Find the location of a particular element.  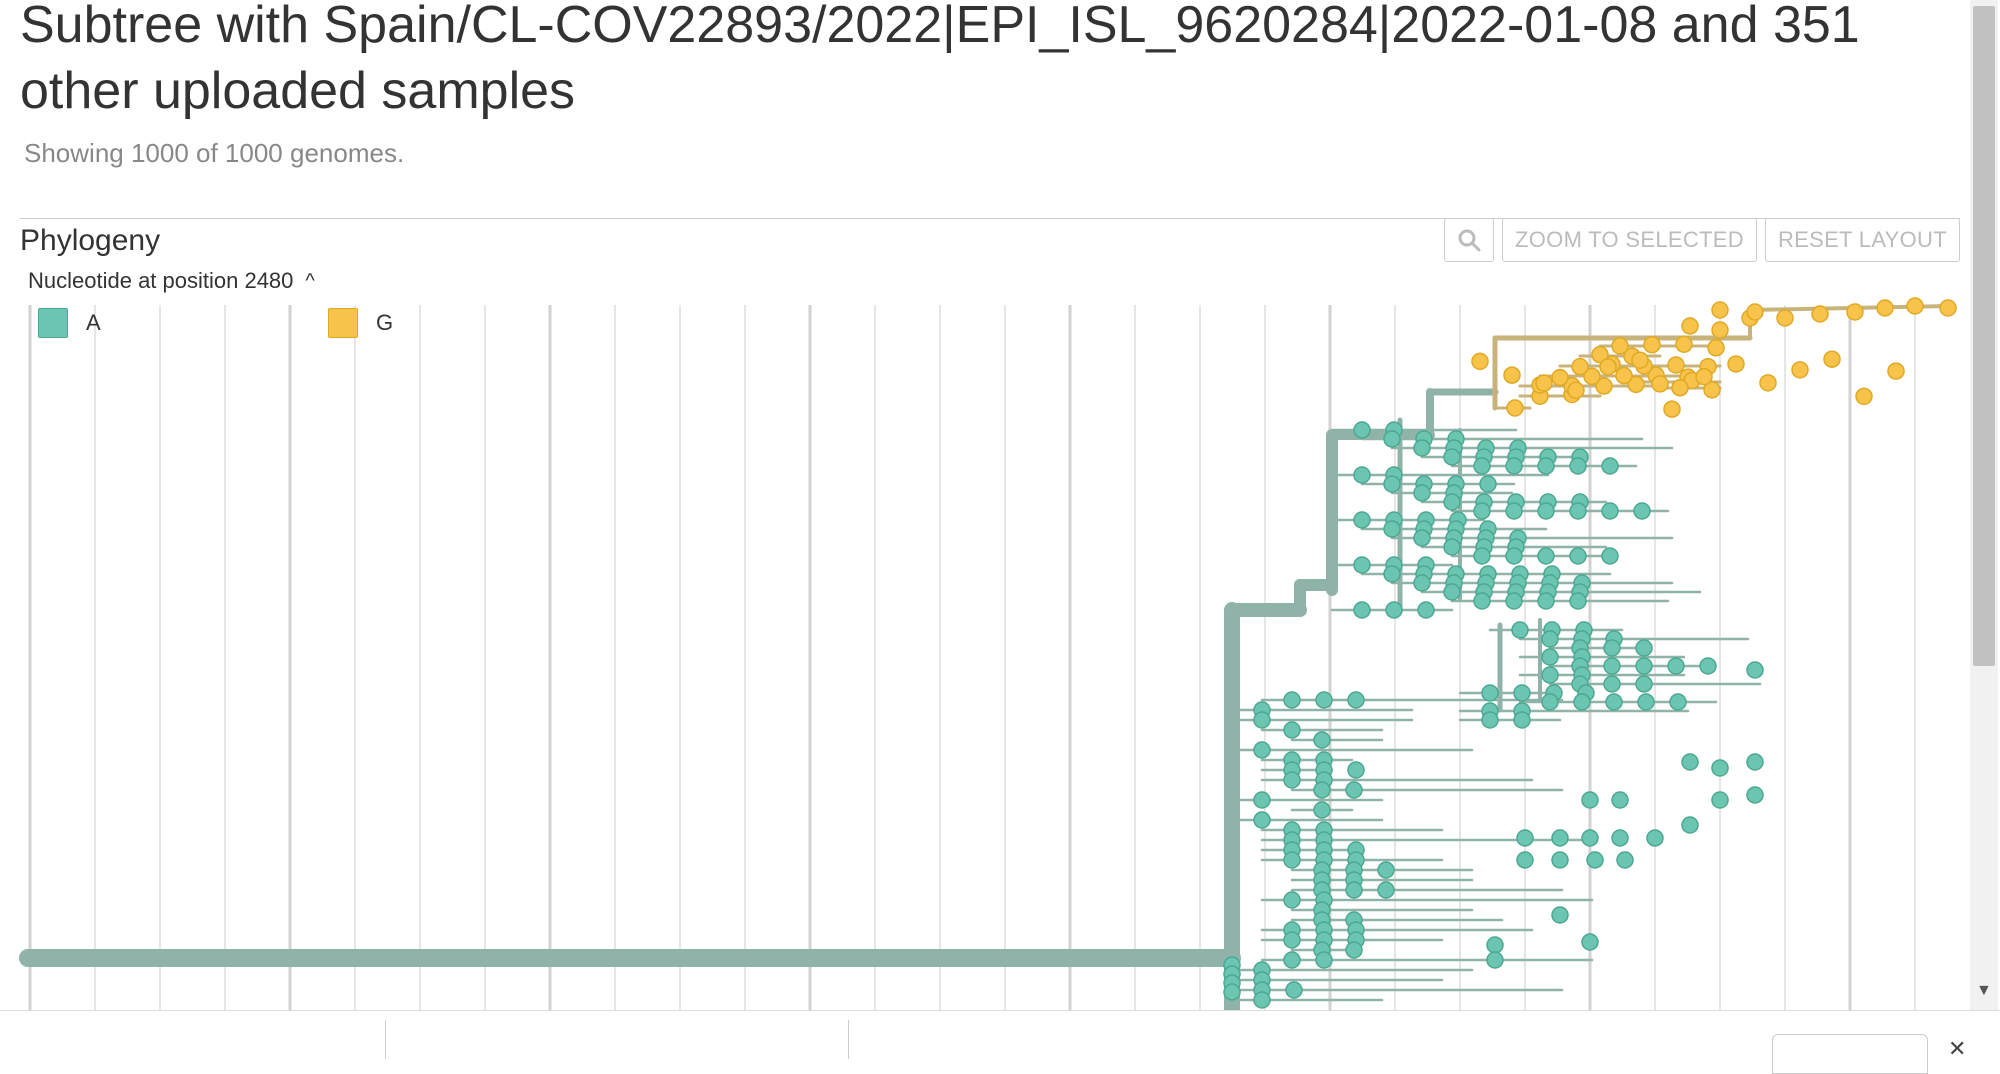

zoom-button is located at coordinates (1469, 240).